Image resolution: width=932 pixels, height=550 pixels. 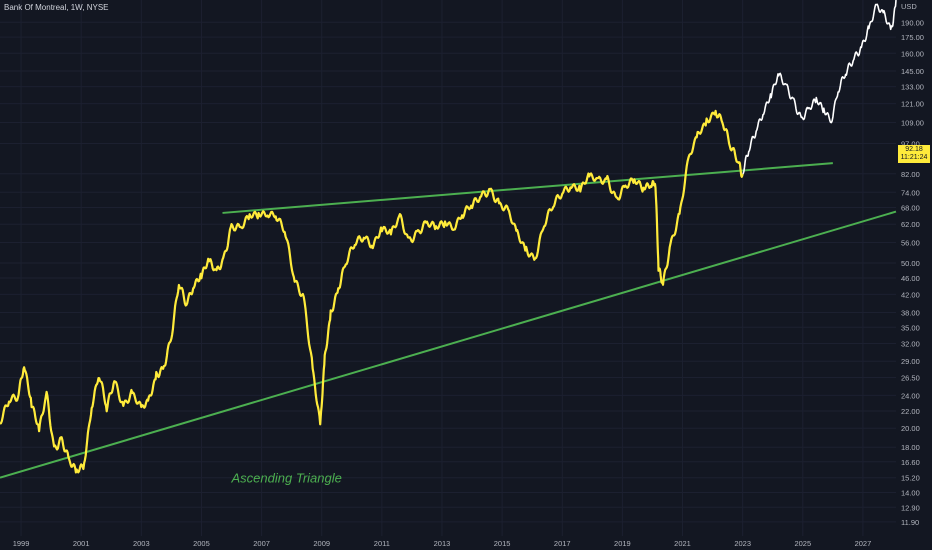 What do you see at coordinates (910, 312) in the screenshot?
I see `y-tick-label: 38.00` at bounding box center [910, 312].